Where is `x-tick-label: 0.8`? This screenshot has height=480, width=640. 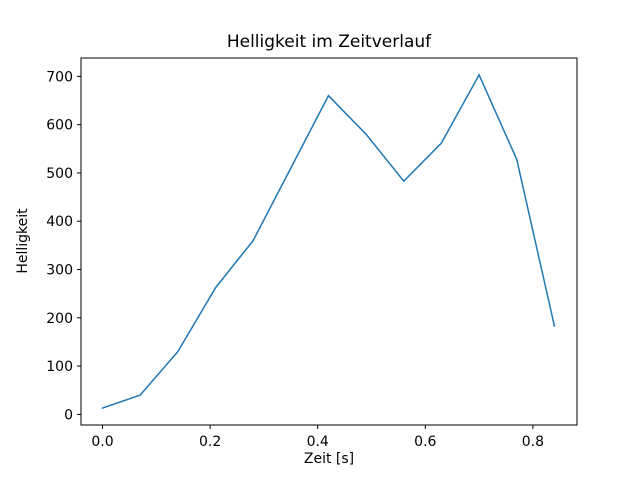
x-tick-label: 0.8 is located at coordinates (533, 442).